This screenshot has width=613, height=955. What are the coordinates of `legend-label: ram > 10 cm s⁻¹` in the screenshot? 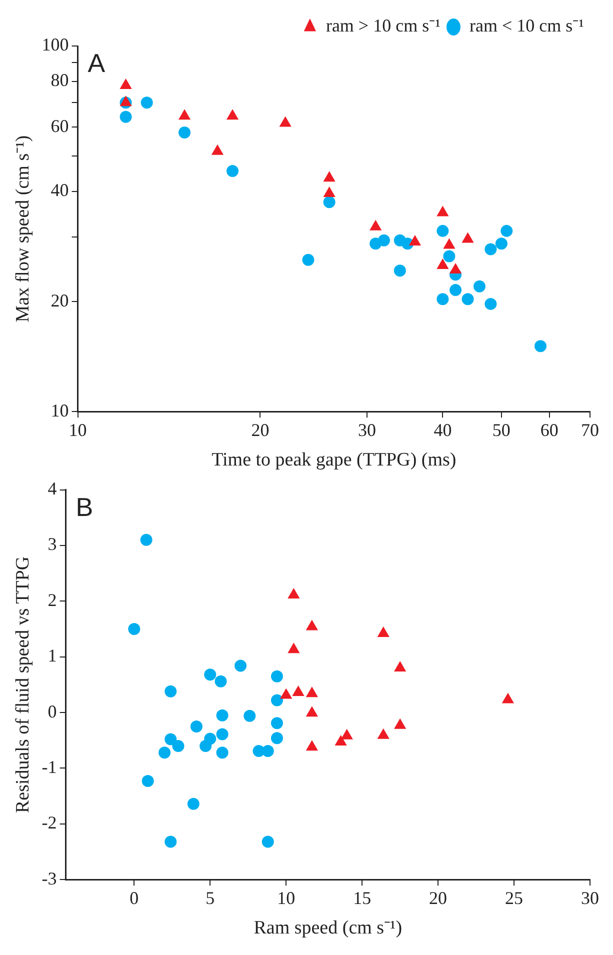 It's located at (383, 26).